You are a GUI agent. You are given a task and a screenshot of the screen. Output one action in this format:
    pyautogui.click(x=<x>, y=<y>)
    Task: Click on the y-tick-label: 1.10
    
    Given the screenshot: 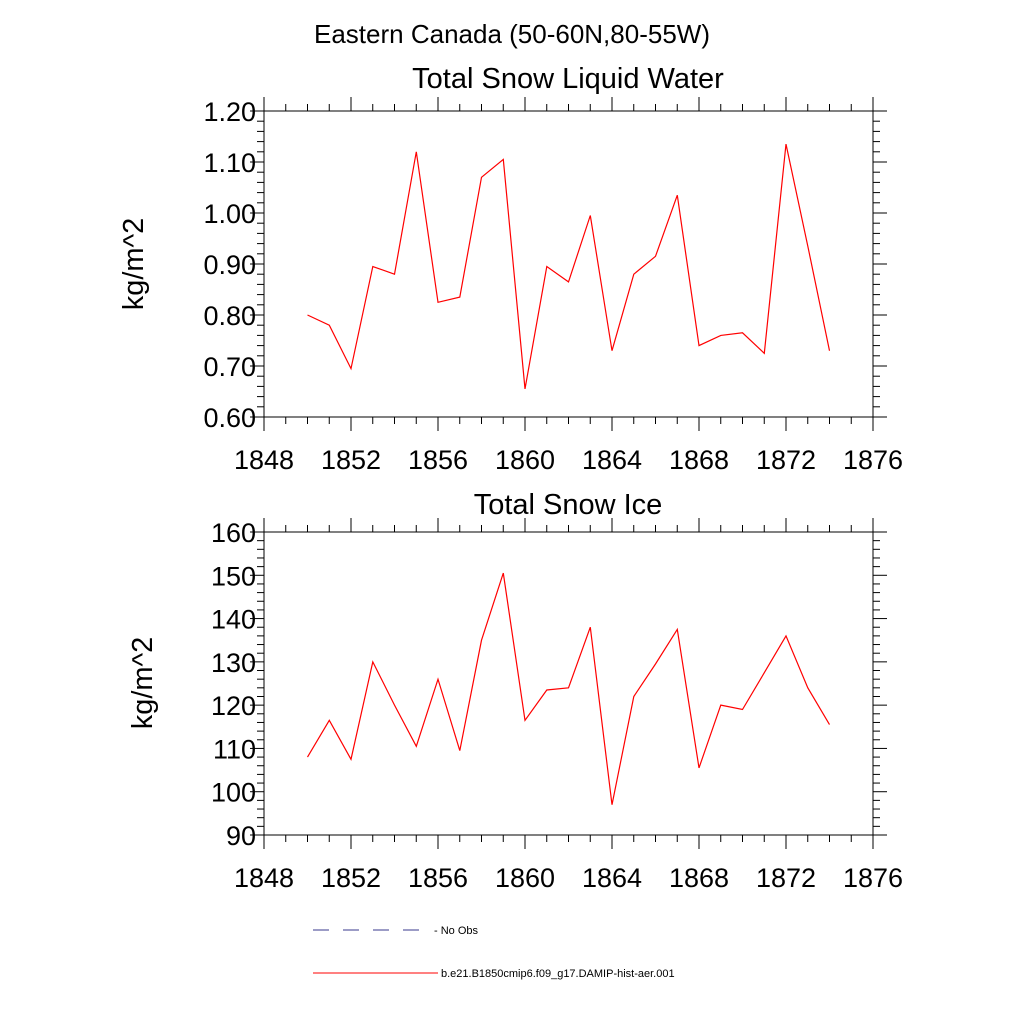 What is the action you would take?
    pyautogui.click(x=229, y=163)
    